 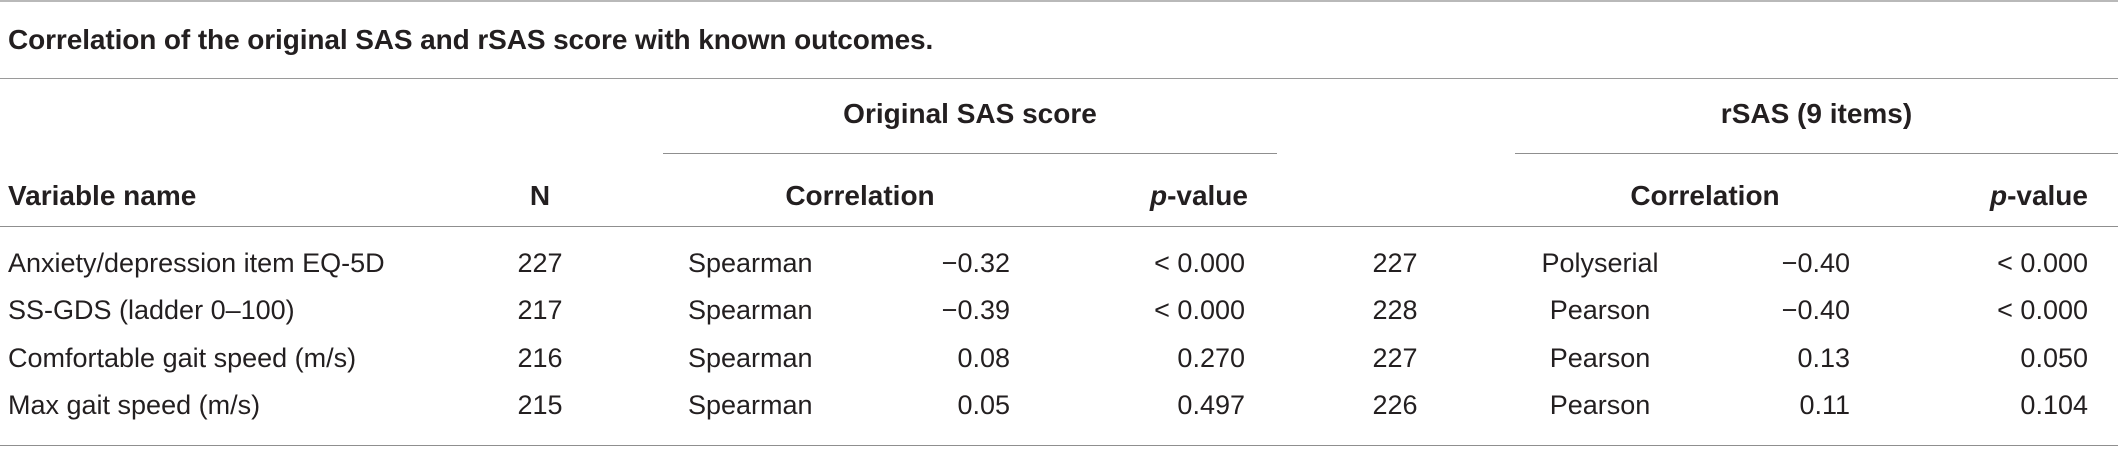 What do you see at coordinates (983, 405) in the screenshot?
I see `cell-orig-correlation: 0.05` at bounding box center [983, 405].